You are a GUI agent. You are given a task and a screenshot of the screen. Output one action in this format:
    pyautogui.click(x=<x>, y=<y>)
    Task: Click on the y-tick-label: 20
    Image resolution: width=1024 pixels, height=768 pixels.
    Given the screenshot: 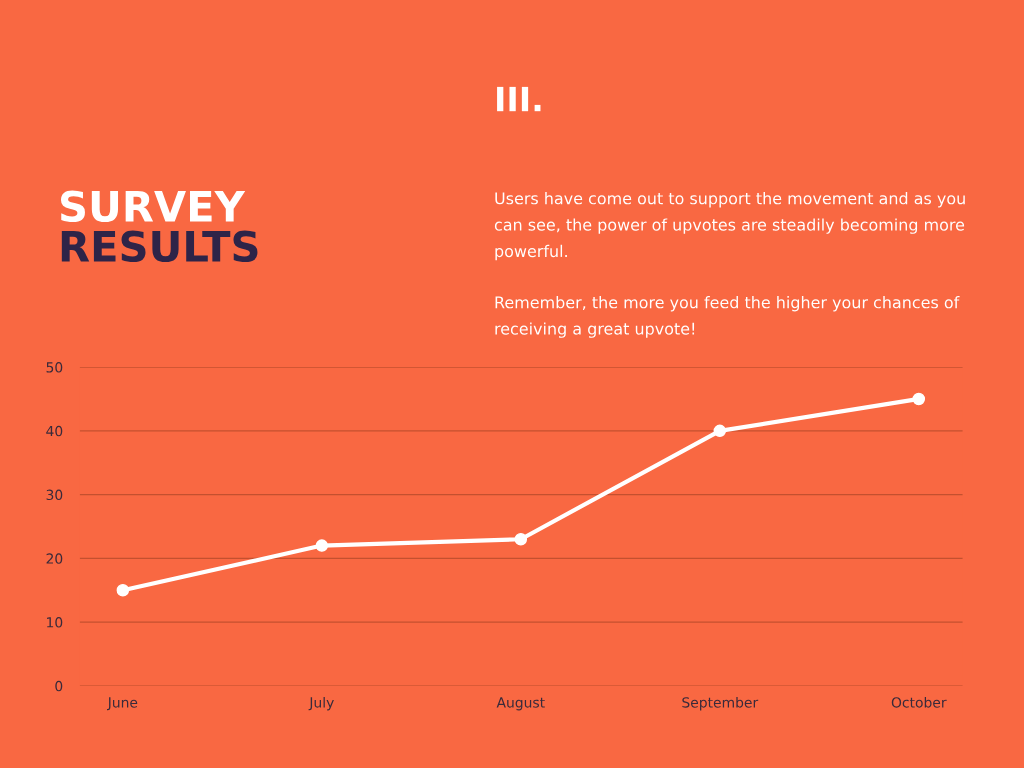 What is the action you would take?
    pyautogui.click(x=54, y=558)
    